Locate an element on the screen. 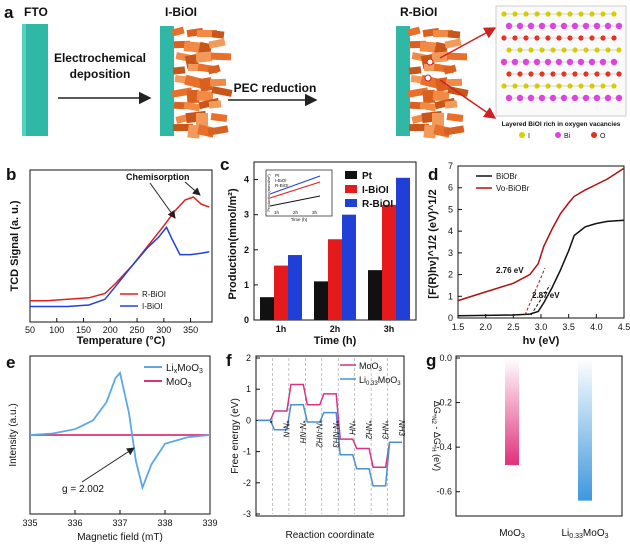 This screenshot has width=630, height=548. xtick-label: 2.5 is located at coordinates (513, 327).